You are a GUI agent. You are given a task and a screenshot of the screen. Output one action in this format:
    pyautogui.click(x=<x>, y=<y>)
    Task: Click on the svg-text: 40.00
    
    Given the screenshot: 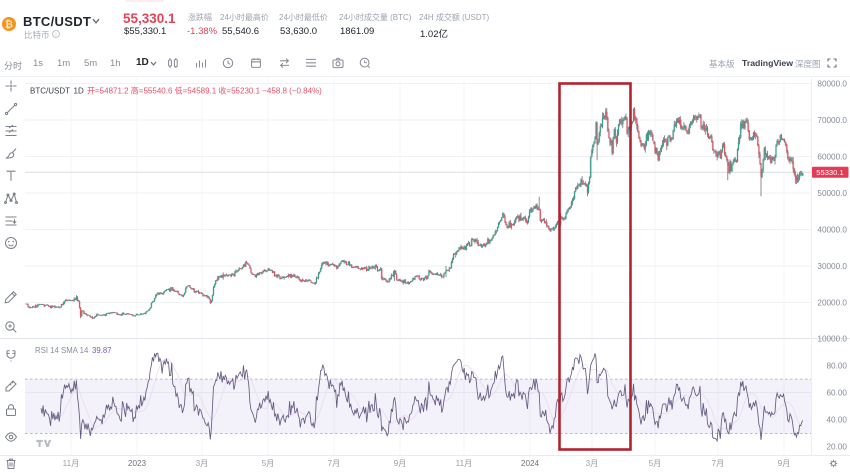 What is the action you would take?
    pyautogui.click(x=837, y=420)
    